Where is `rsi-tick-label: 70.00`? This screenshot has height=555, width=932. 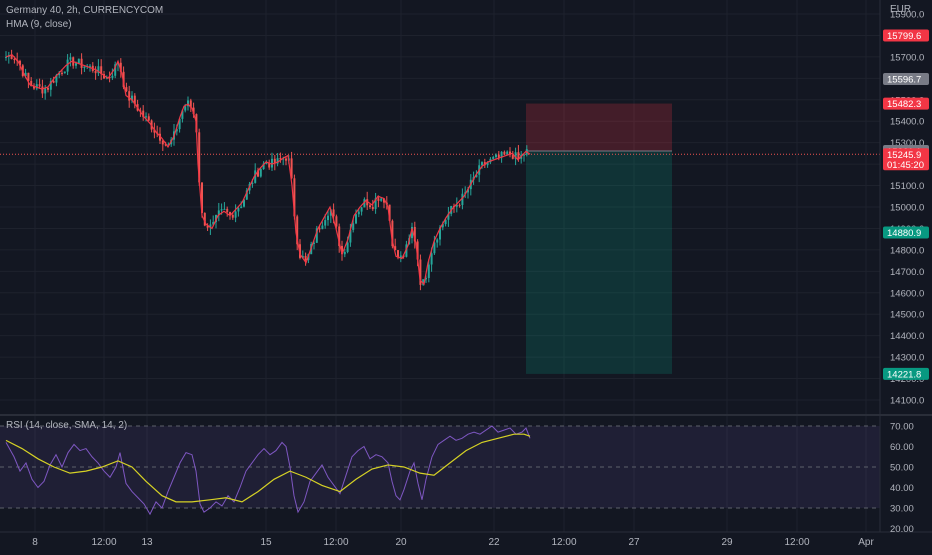
rsi-tick-label: 70.00 is located at coordinates (902, 427).